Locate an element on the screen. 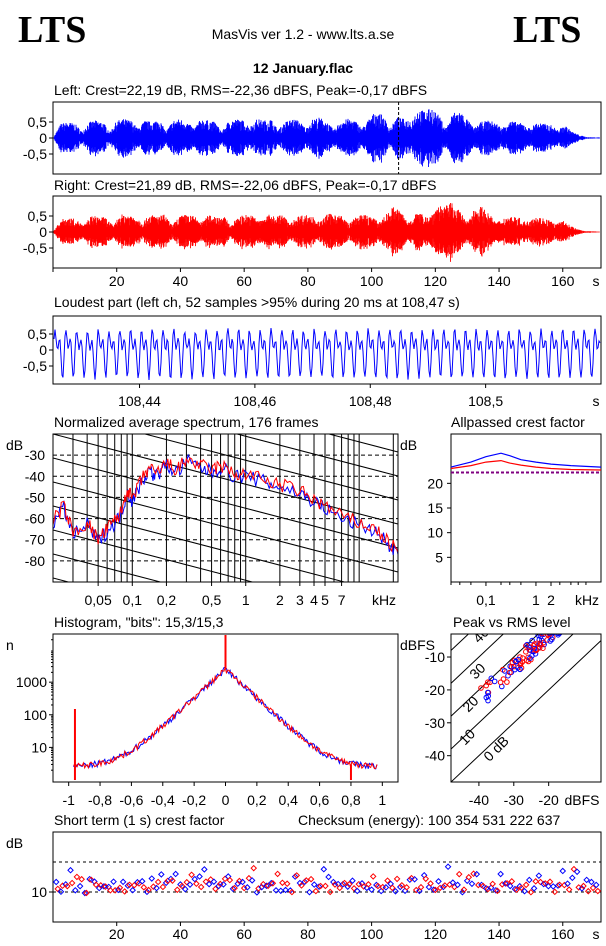 This screenshot has width=606, height=946. short-term-ylabel: dB is located at coordinates (14, 843).